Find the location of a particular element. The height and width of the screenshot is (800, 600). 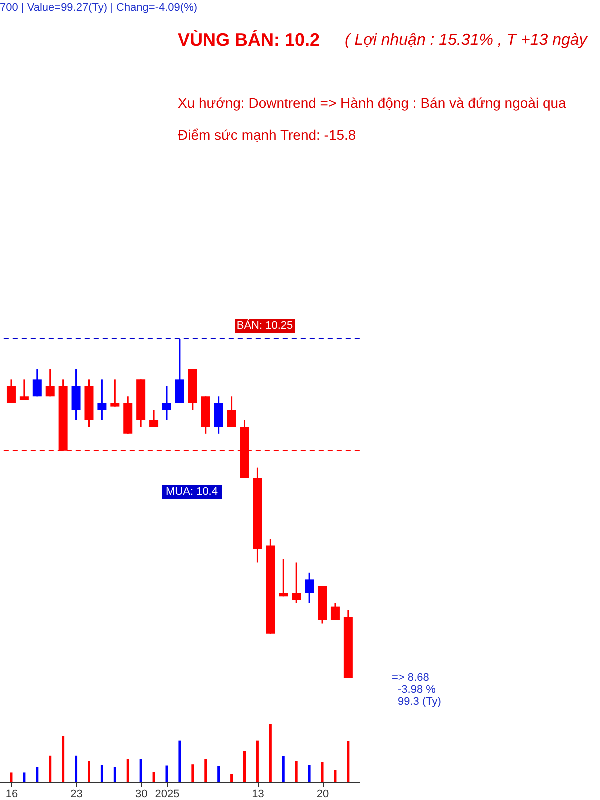

x-tick-label: 2025 is located at coordinates (167, 794).